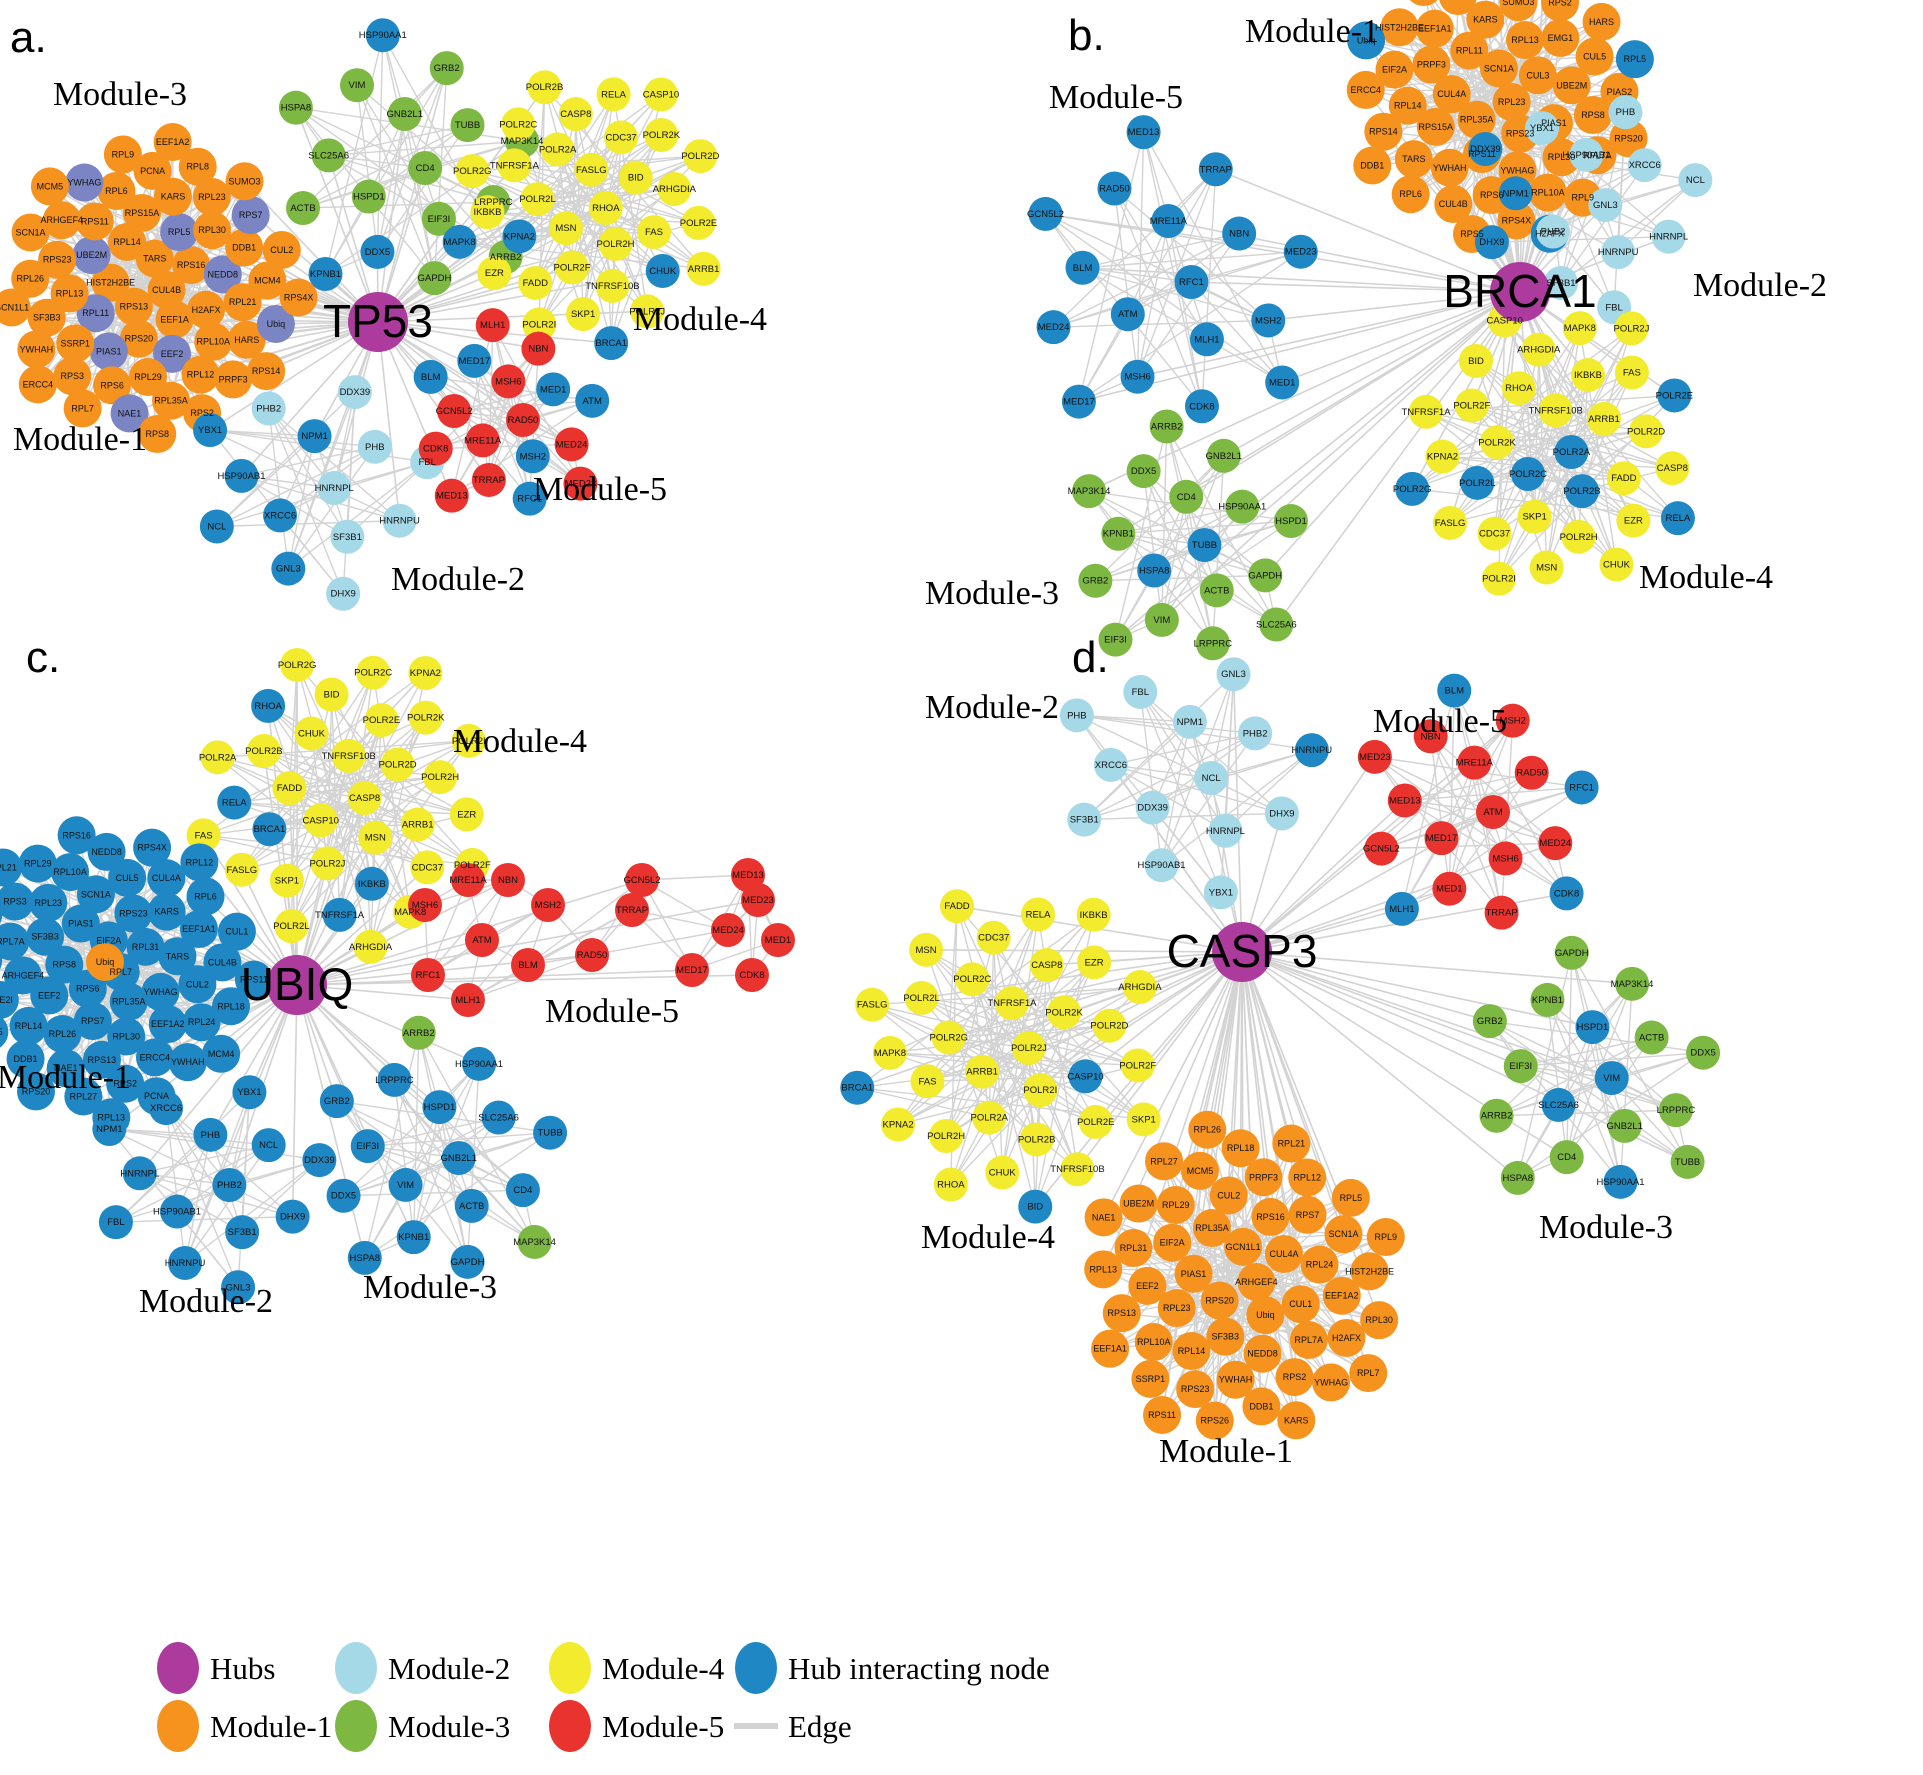  What do you see at coordinates (404, 113) in the screenshot?
I see `node-GNB2L1` at bounding box center [404, 113].